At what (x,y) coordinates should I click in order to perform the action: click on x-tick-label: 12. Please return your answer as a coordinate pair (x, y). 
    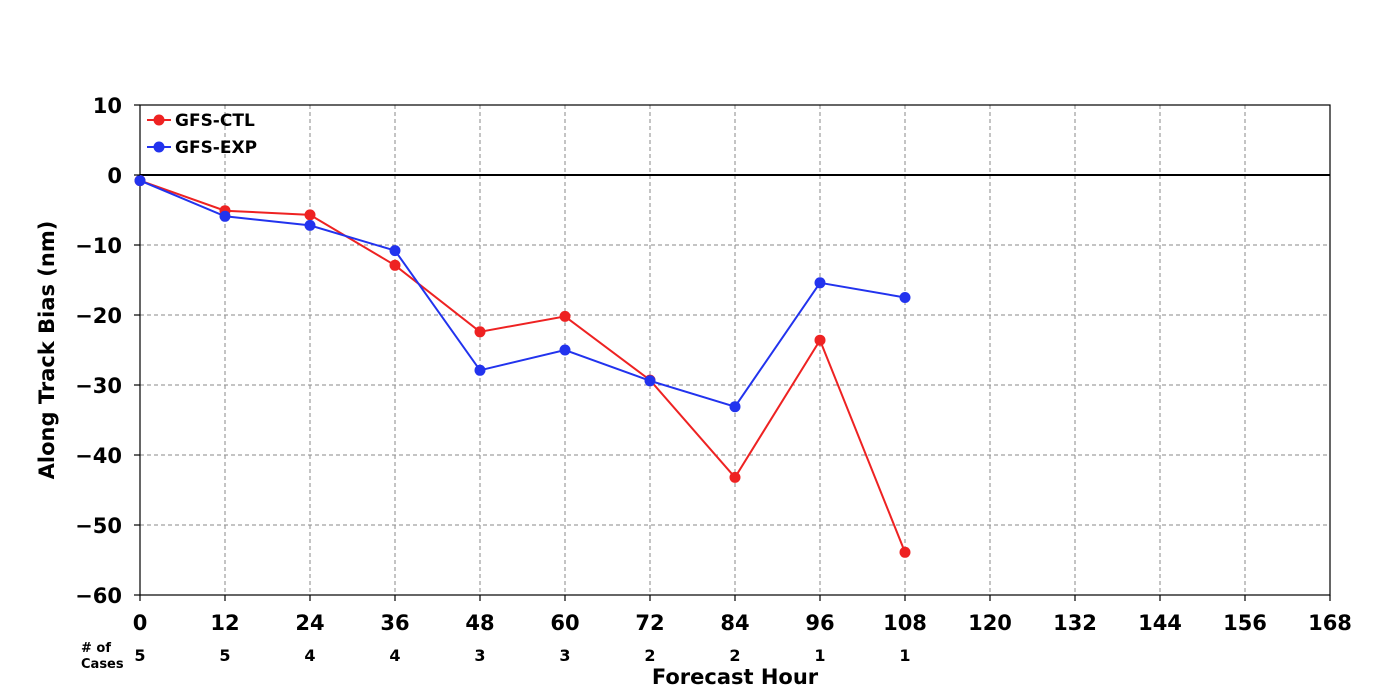
    Looking at the image, I should click on (224, 623).